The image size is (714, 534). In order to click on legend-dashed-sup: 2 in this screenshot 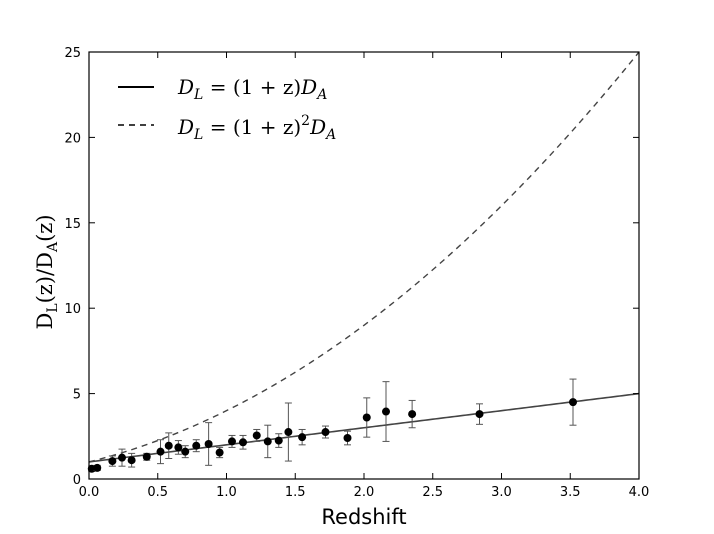, I will do `click(305, 121)`.